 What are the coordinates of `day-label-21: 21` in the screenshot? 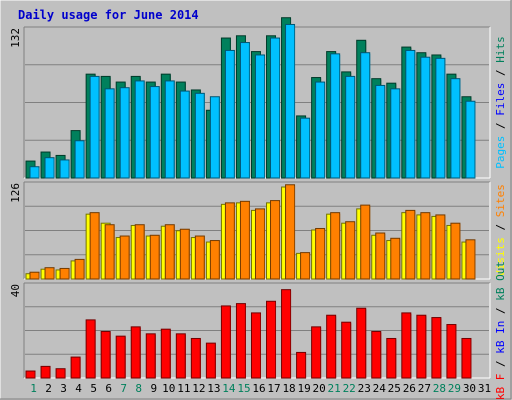 It's located at (334, 388).